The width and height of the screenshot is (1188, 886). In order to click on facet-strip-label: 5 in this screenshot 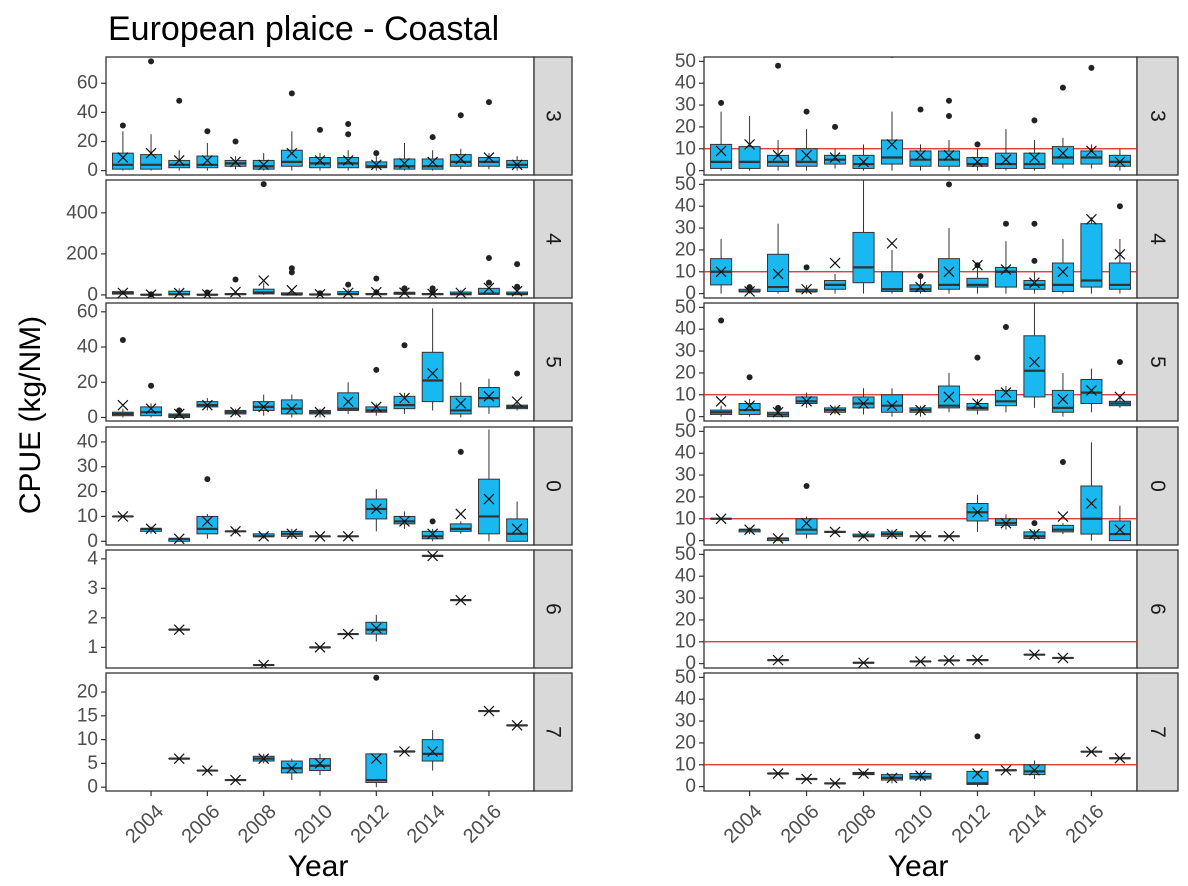, I will do `click(553, 362)`.